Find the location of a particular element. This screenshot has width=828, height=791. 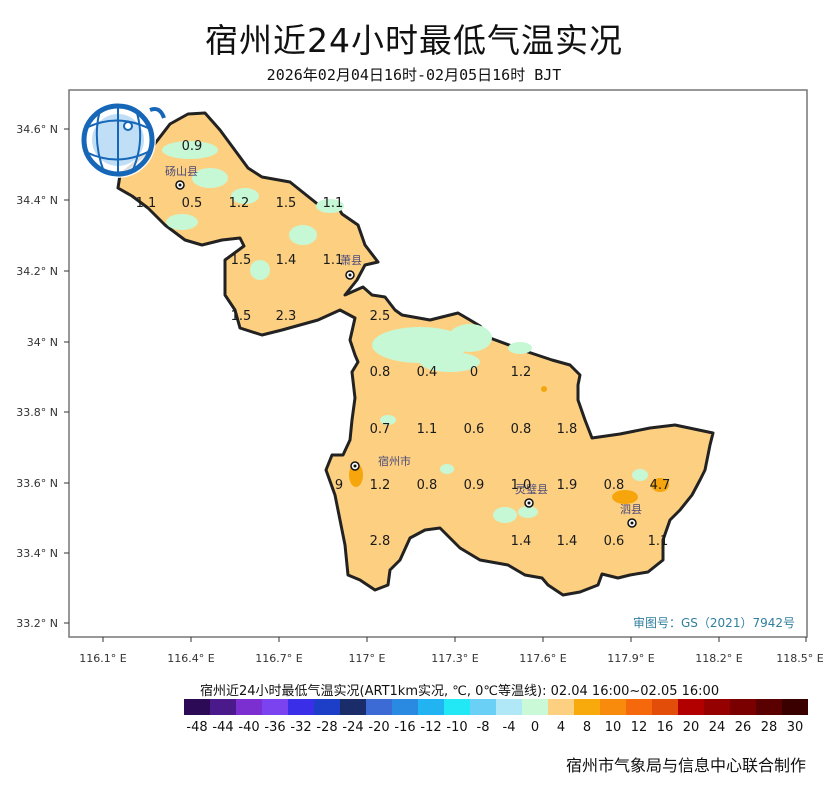

city-label: 宿州市 is located at coordinates (394, 461).